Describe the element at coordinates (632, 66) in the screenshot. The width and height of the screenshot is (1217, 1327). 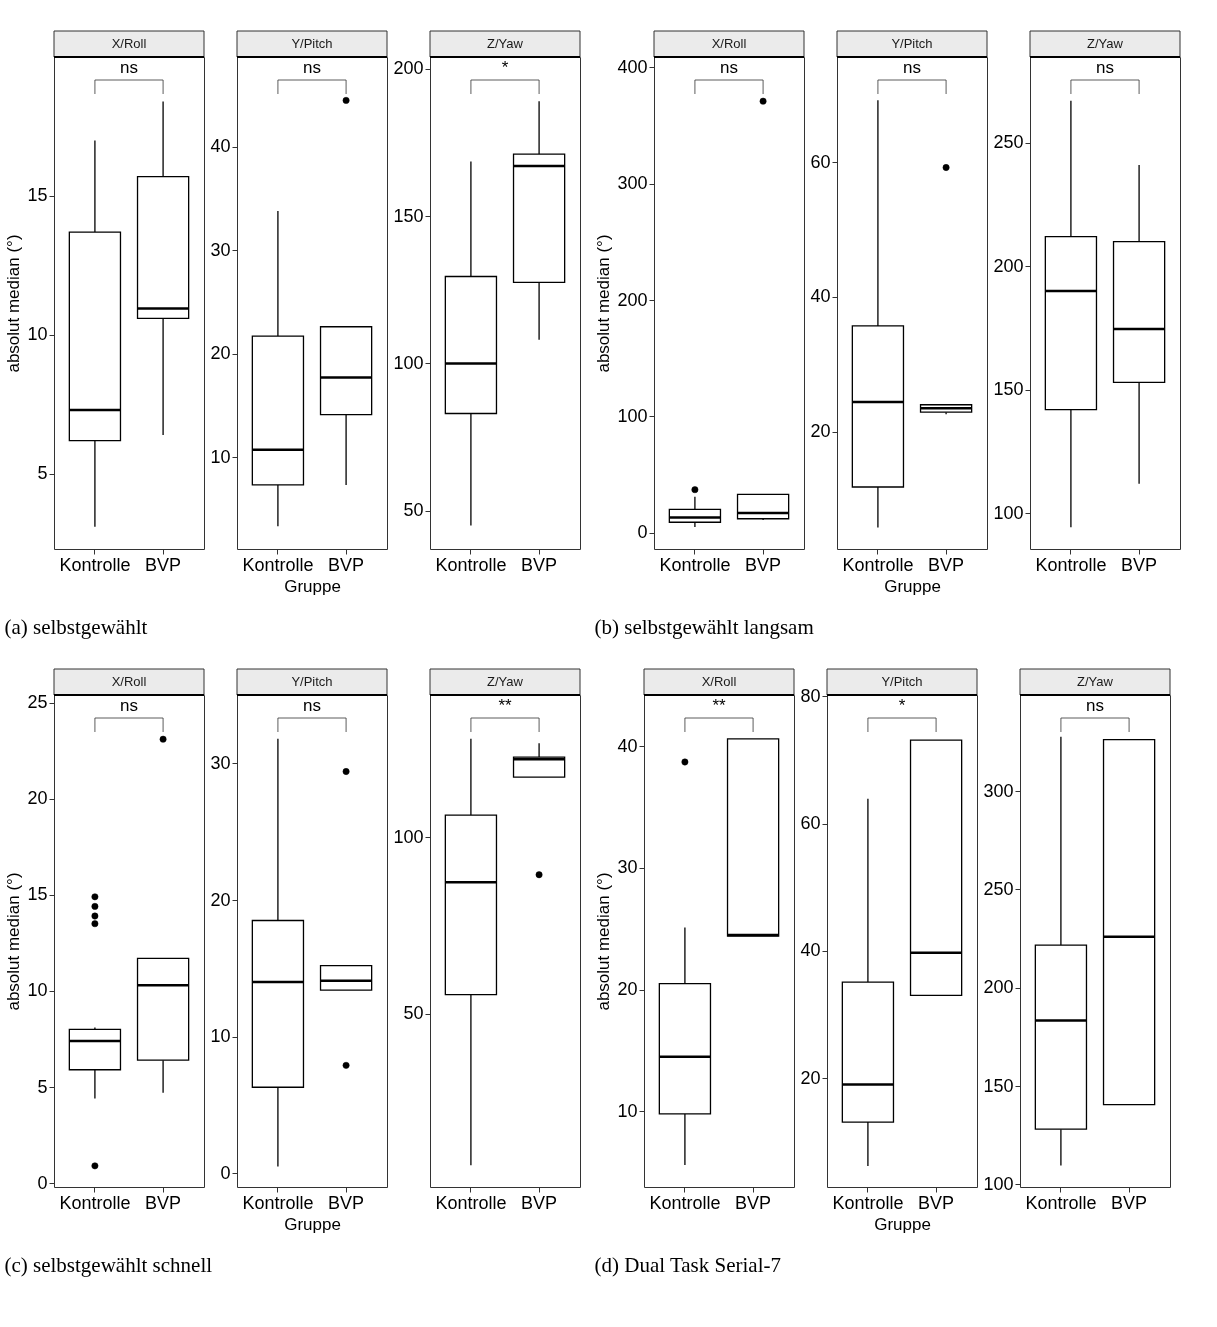
I see `y-tick-label: 400` at that location.